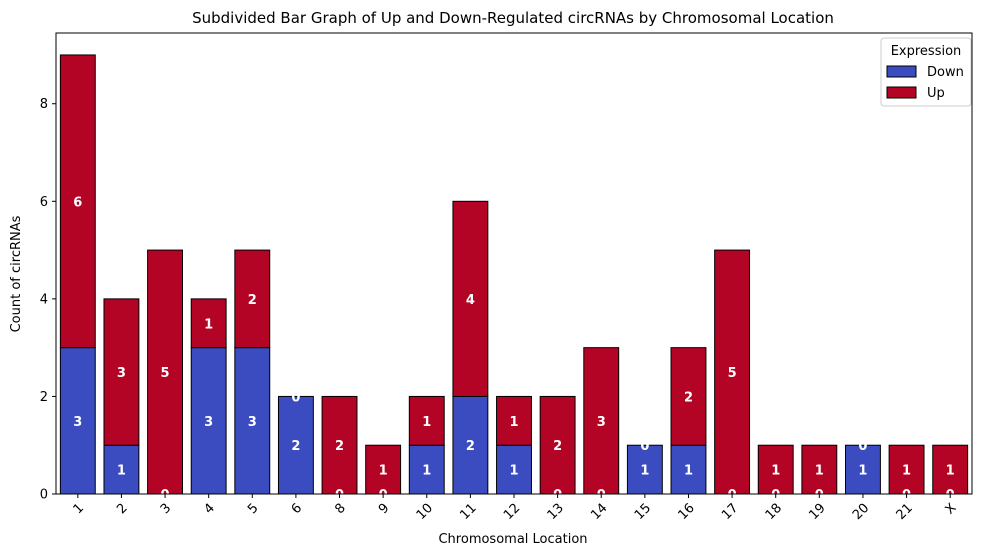 This screenshot has height=560, width=988. I want to click on x-tick-label-4: 4, so click(210, 509).